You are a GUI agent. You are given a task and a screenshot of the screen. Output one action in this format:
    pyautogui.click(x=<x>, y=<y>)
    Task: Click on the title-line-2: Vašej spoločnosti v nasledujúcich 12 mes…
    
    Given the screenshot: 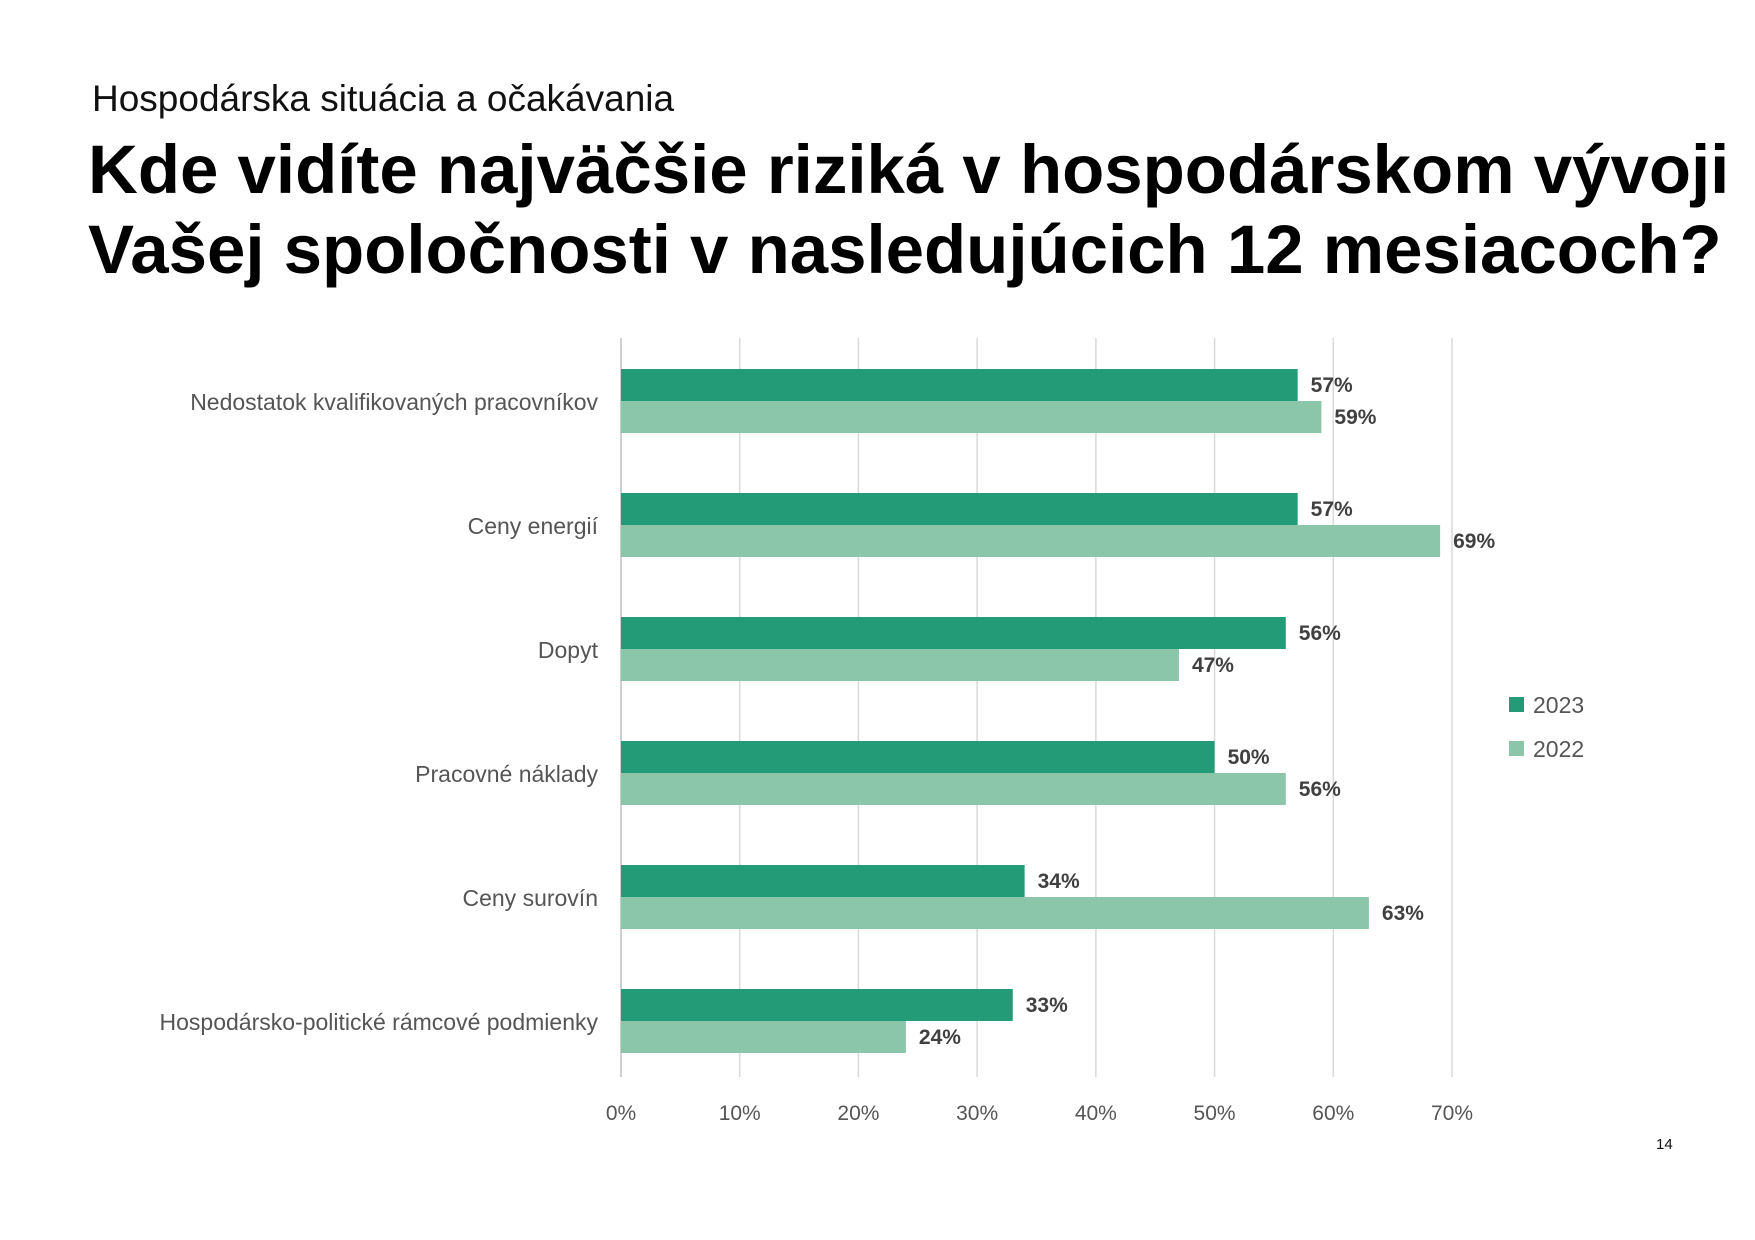 What is the action you would take?
    pyautogui.click(x=905, y=249)
    